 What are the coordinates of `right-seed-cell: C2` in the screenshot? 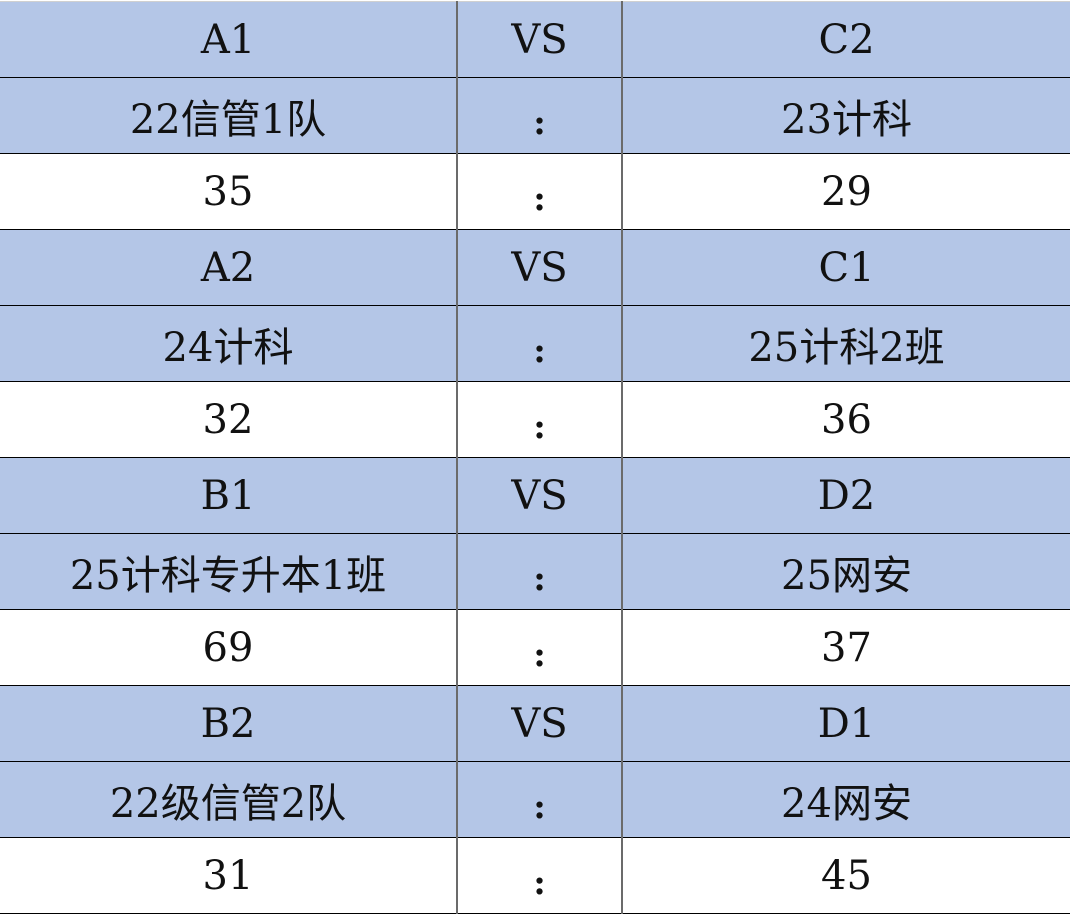 It's located at (846, 39).